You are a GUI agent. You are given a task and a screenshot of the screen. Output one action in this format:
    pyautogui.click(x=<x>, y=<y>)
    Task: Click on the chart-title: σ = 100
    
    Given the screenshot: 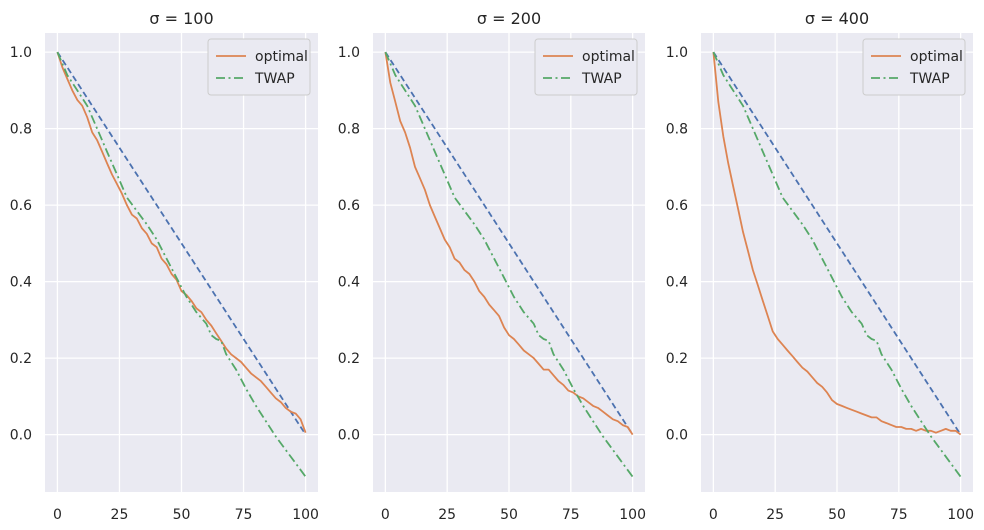 What is the action you would take?
    pyautogui.click(x=181, y=18)
    